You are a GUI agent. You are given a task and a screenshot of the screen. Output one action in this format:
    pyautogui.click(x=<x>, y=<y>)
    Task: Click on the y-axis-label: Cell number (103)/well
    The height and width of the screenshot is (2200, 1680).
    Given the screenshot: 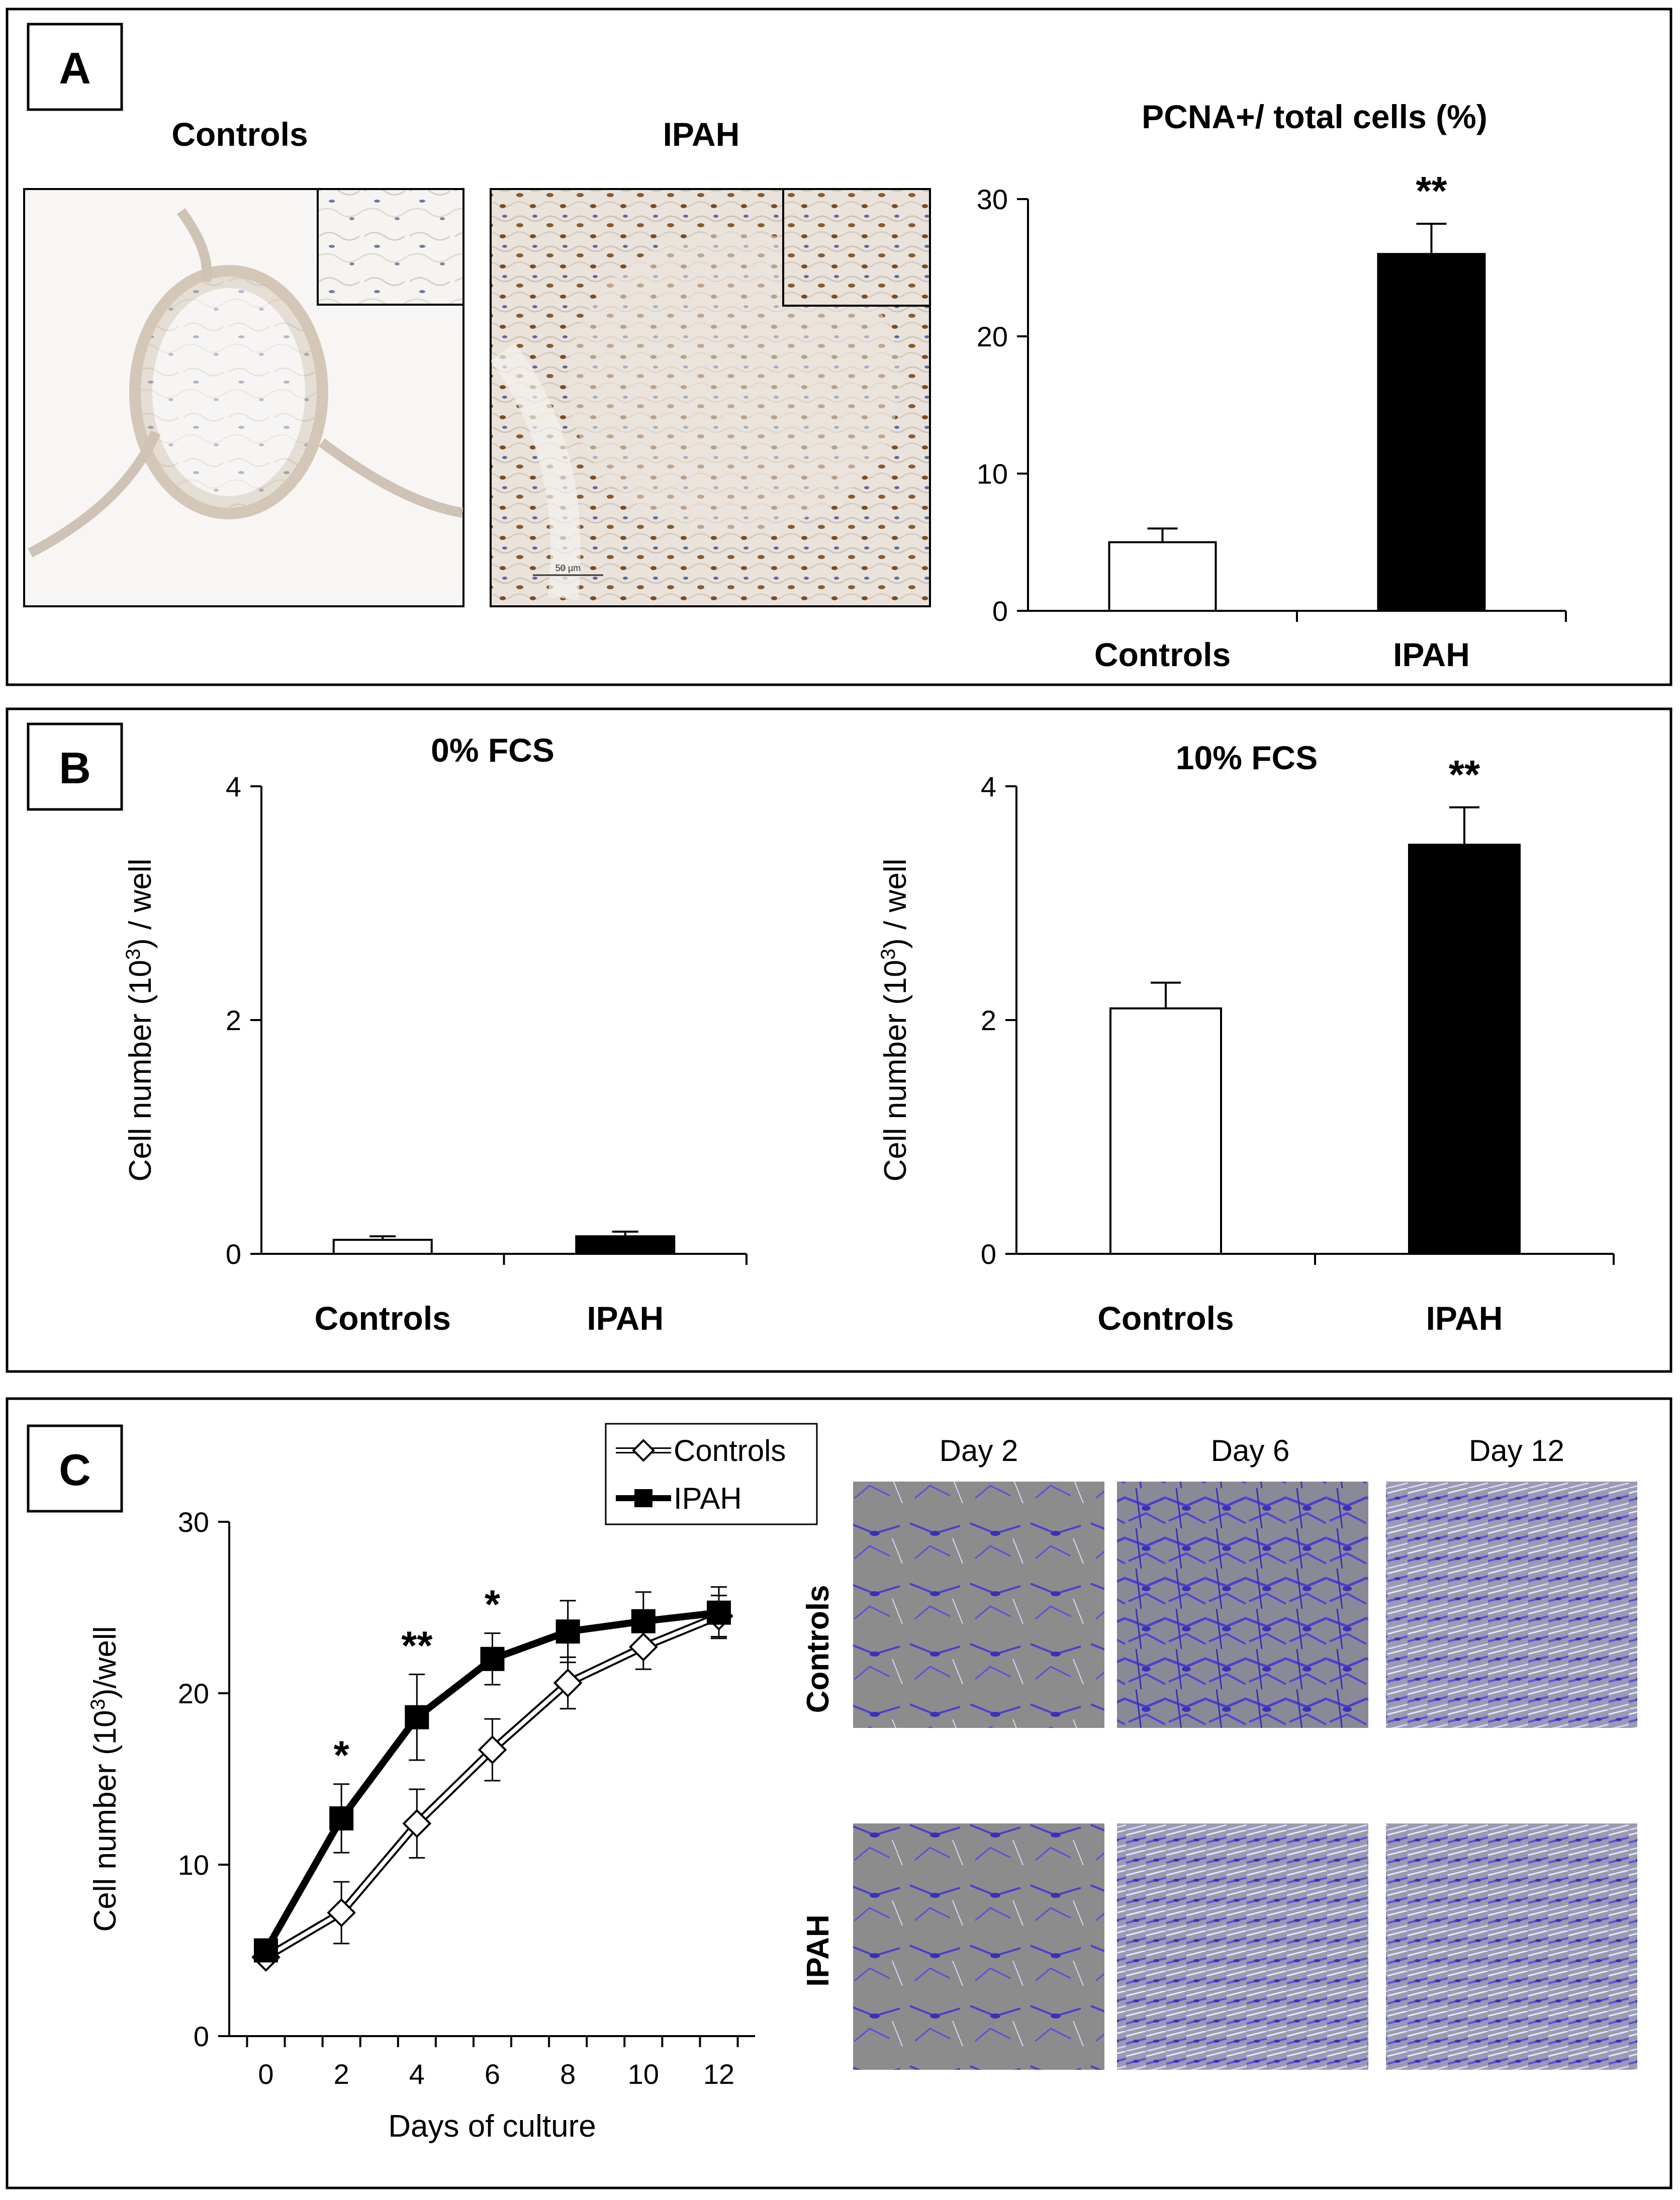 What is the action you would take?
    pyautogui.click(x=105, y=1779)
    